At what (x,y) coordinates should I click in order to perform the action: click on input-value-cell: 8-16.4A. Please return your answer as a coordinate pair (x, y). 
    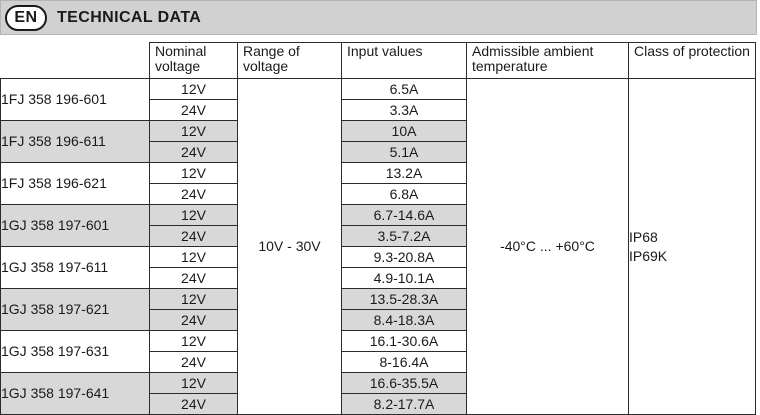
    Looking at the image, I should click on (404, 362).